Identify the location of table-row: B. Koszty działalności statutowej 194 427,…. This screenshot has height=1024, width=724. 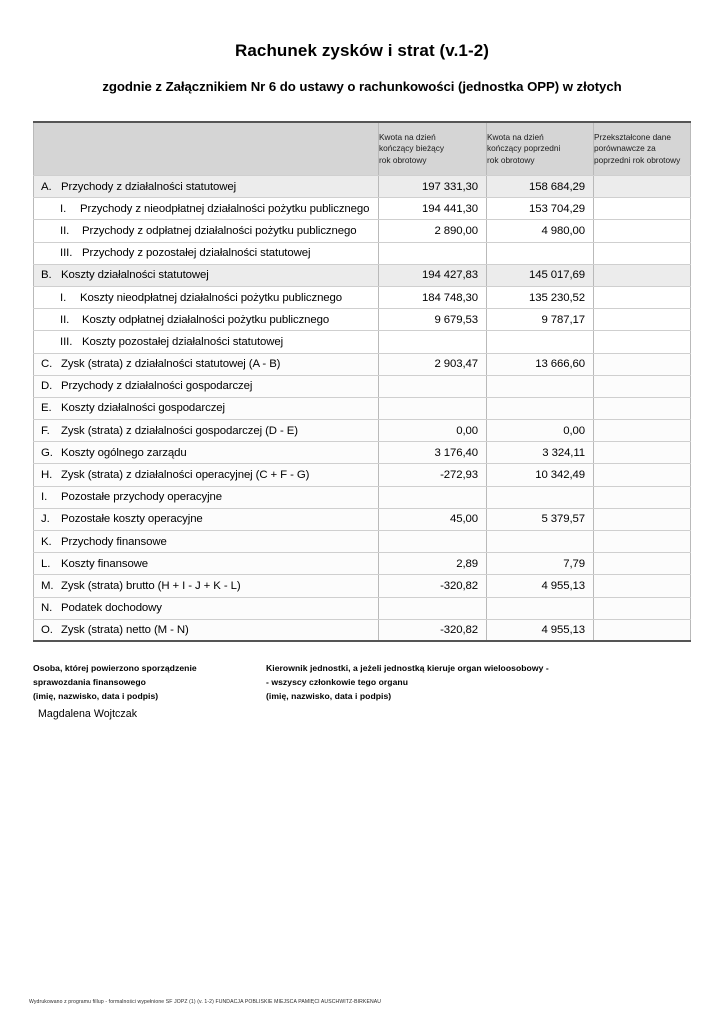
(362, 275).